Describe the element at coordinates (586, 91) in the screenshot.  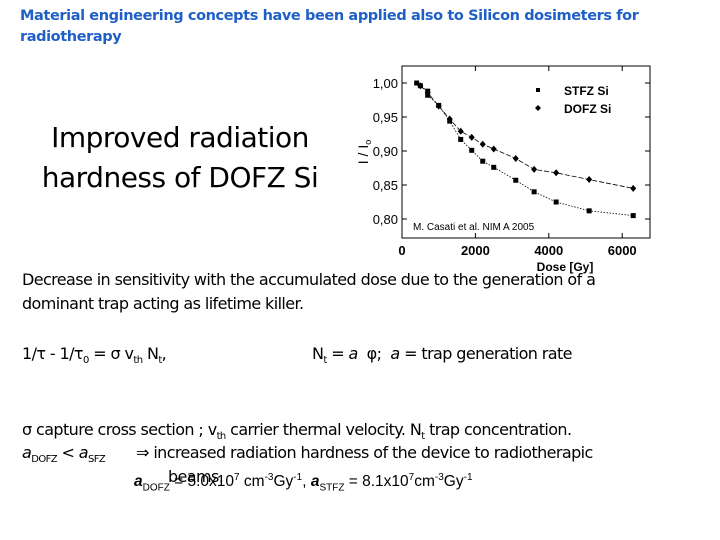
I see `legend-stfz: STFZ Si` at that location.